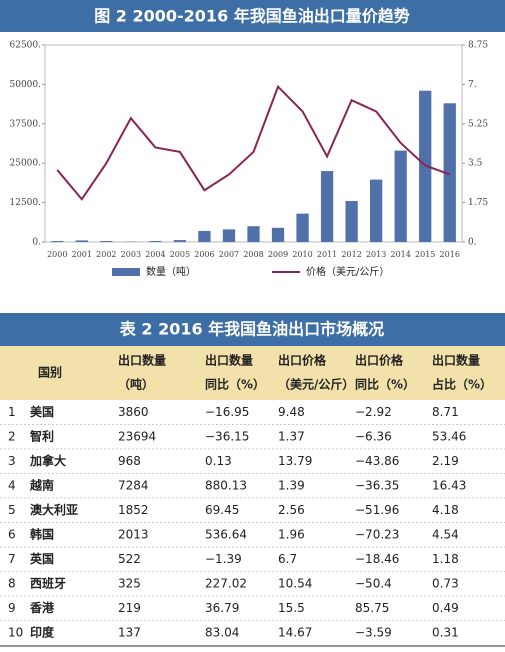 The height and width of the screenshot is (652, 505). I want to click on table-cell: 0.49, so click(445, 608).